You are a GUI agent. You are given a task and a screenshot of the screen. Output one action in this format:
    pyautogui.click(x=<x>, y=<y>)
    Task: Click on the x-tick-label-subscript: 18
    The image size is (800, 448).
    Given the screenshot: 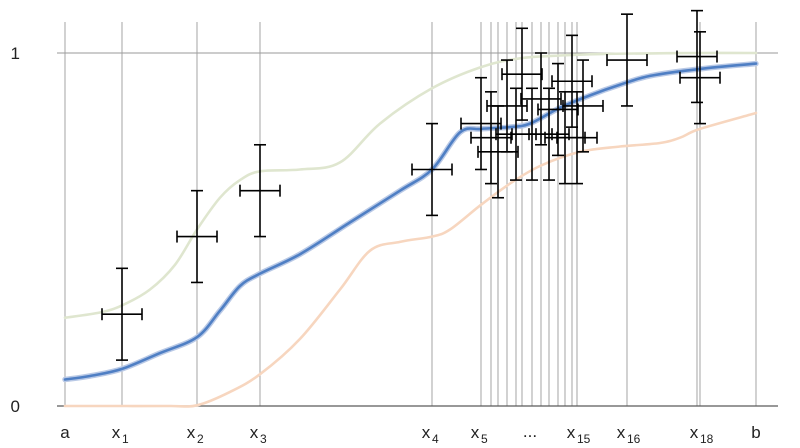 What is the action you would take?
    pyautogui.click(x=707, y=439)
    